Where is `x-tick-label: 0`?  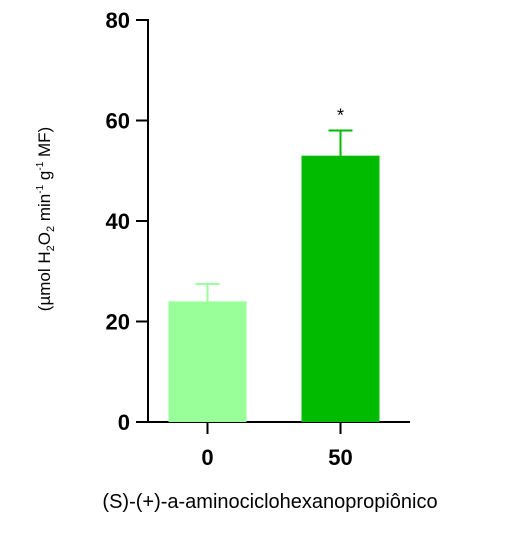
x-tick-label: 0 is located at coordinates (207, 457).